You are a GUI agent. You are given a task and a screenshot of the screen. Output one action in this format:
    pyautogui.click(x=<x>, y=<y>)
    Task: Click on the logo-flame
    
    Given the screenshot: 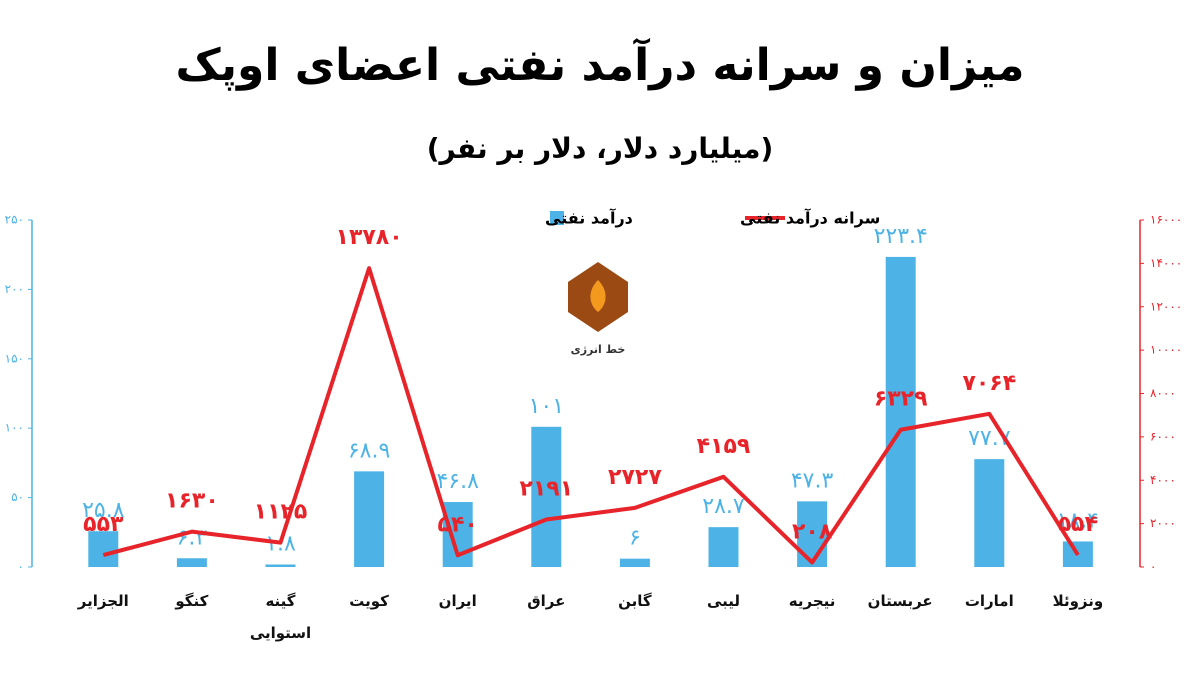 What is the action you would take?
    pyautogui.click(x=598, y=296)
    